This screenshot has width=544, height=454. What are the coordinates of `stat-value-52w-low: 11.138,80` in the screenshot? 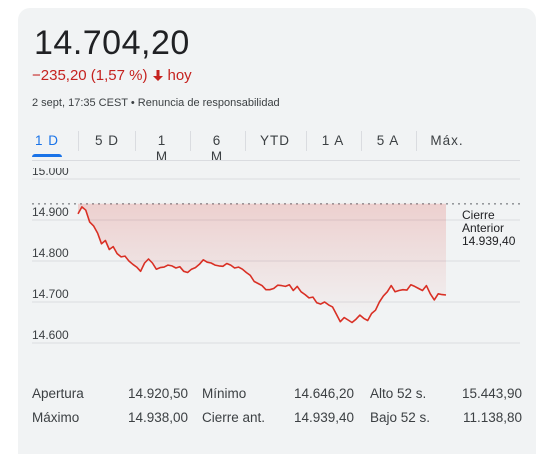 It's located at (492, 417).